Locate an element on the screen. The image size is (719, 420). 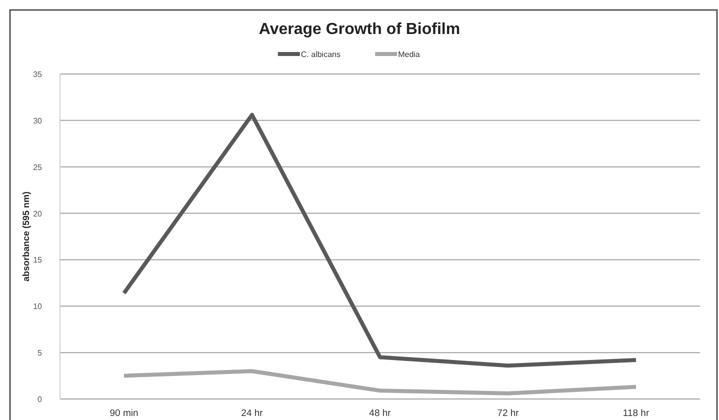
x-tick-label: 118 hr is located at coordinates (636, 413).